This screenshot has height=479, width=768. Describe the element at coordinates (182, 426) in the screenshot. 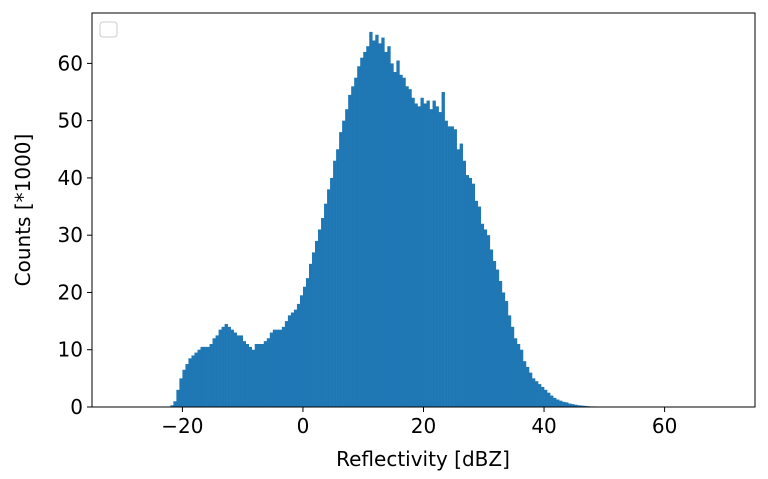

I see `x-tick-label: −20` at that location.